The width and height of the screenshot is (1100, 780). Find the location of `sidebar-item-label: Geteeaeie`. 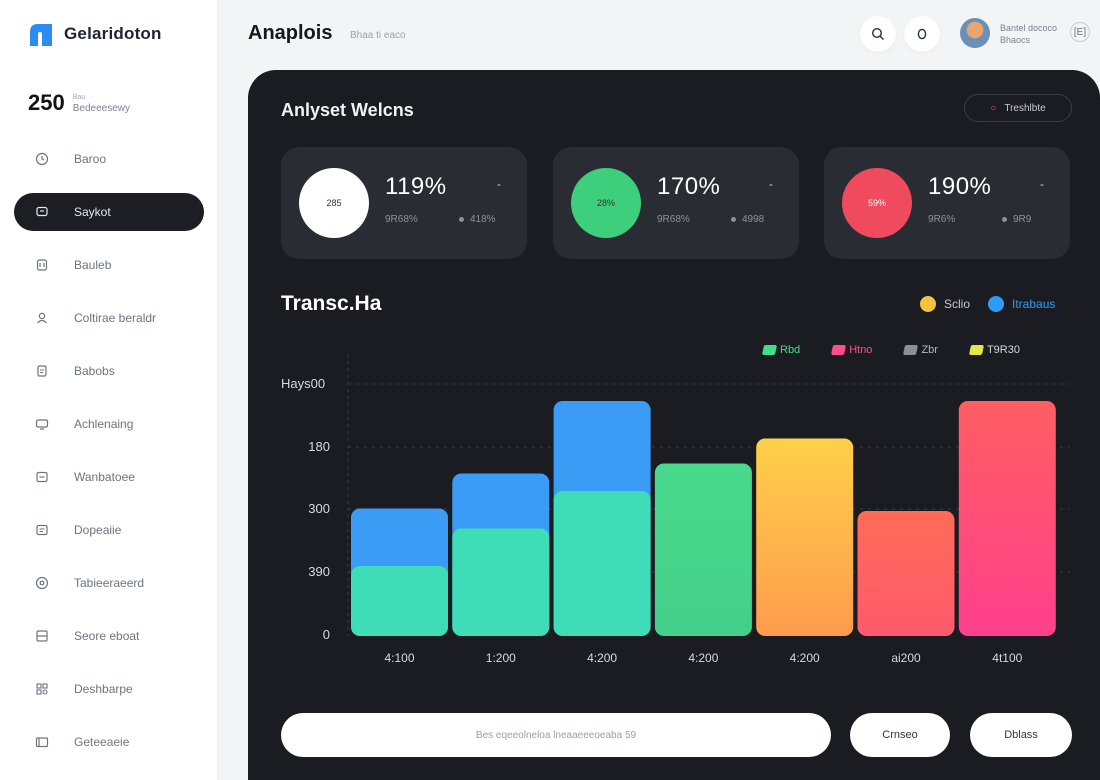

sidebar-item-label: Geteeaeie is located at coordinates (102, 742).